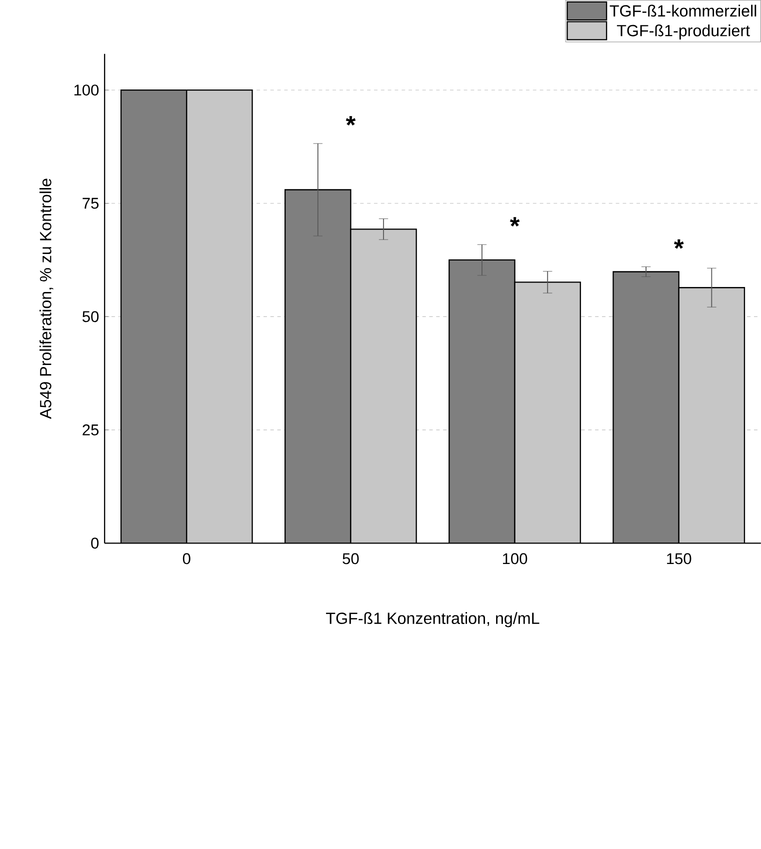 The width and height of the screenshot is (761, 849). What do you see at coordinates (86, 90) in the screenshot?
I see `y-tick-label: 100` at bounding box center [86, 90].